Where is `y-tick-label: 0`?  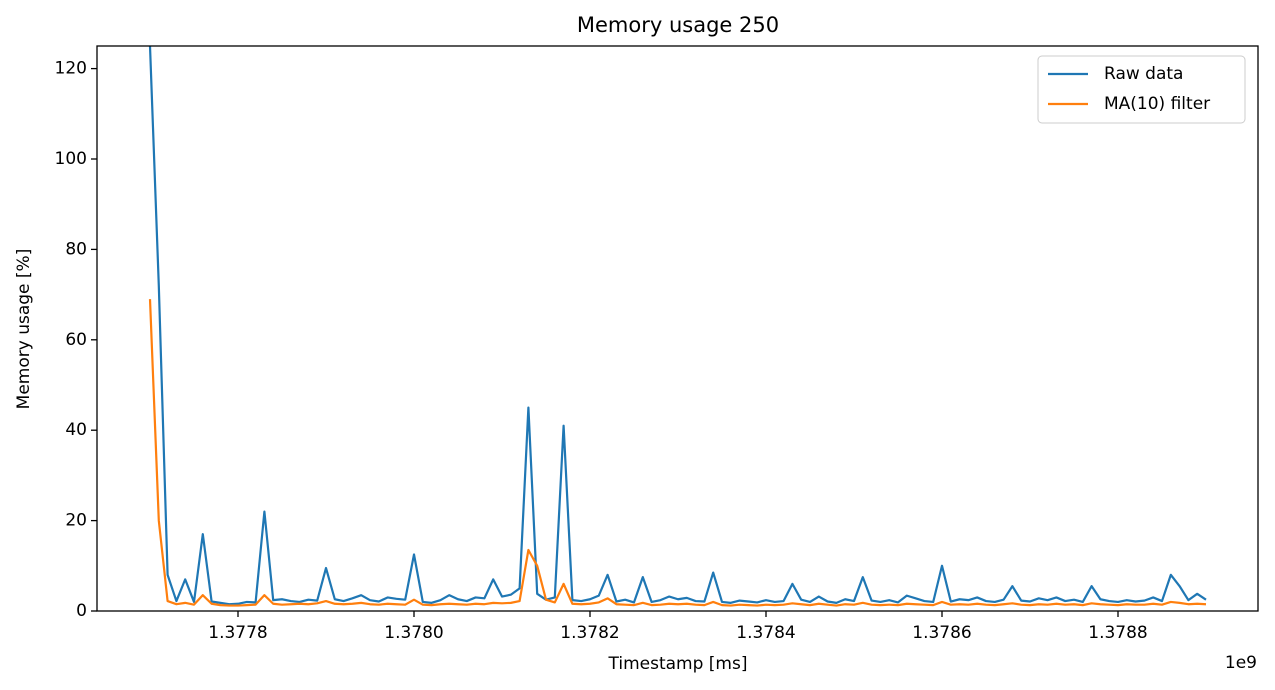
y-tick-label: 0 is located at coordinates (81, 611).